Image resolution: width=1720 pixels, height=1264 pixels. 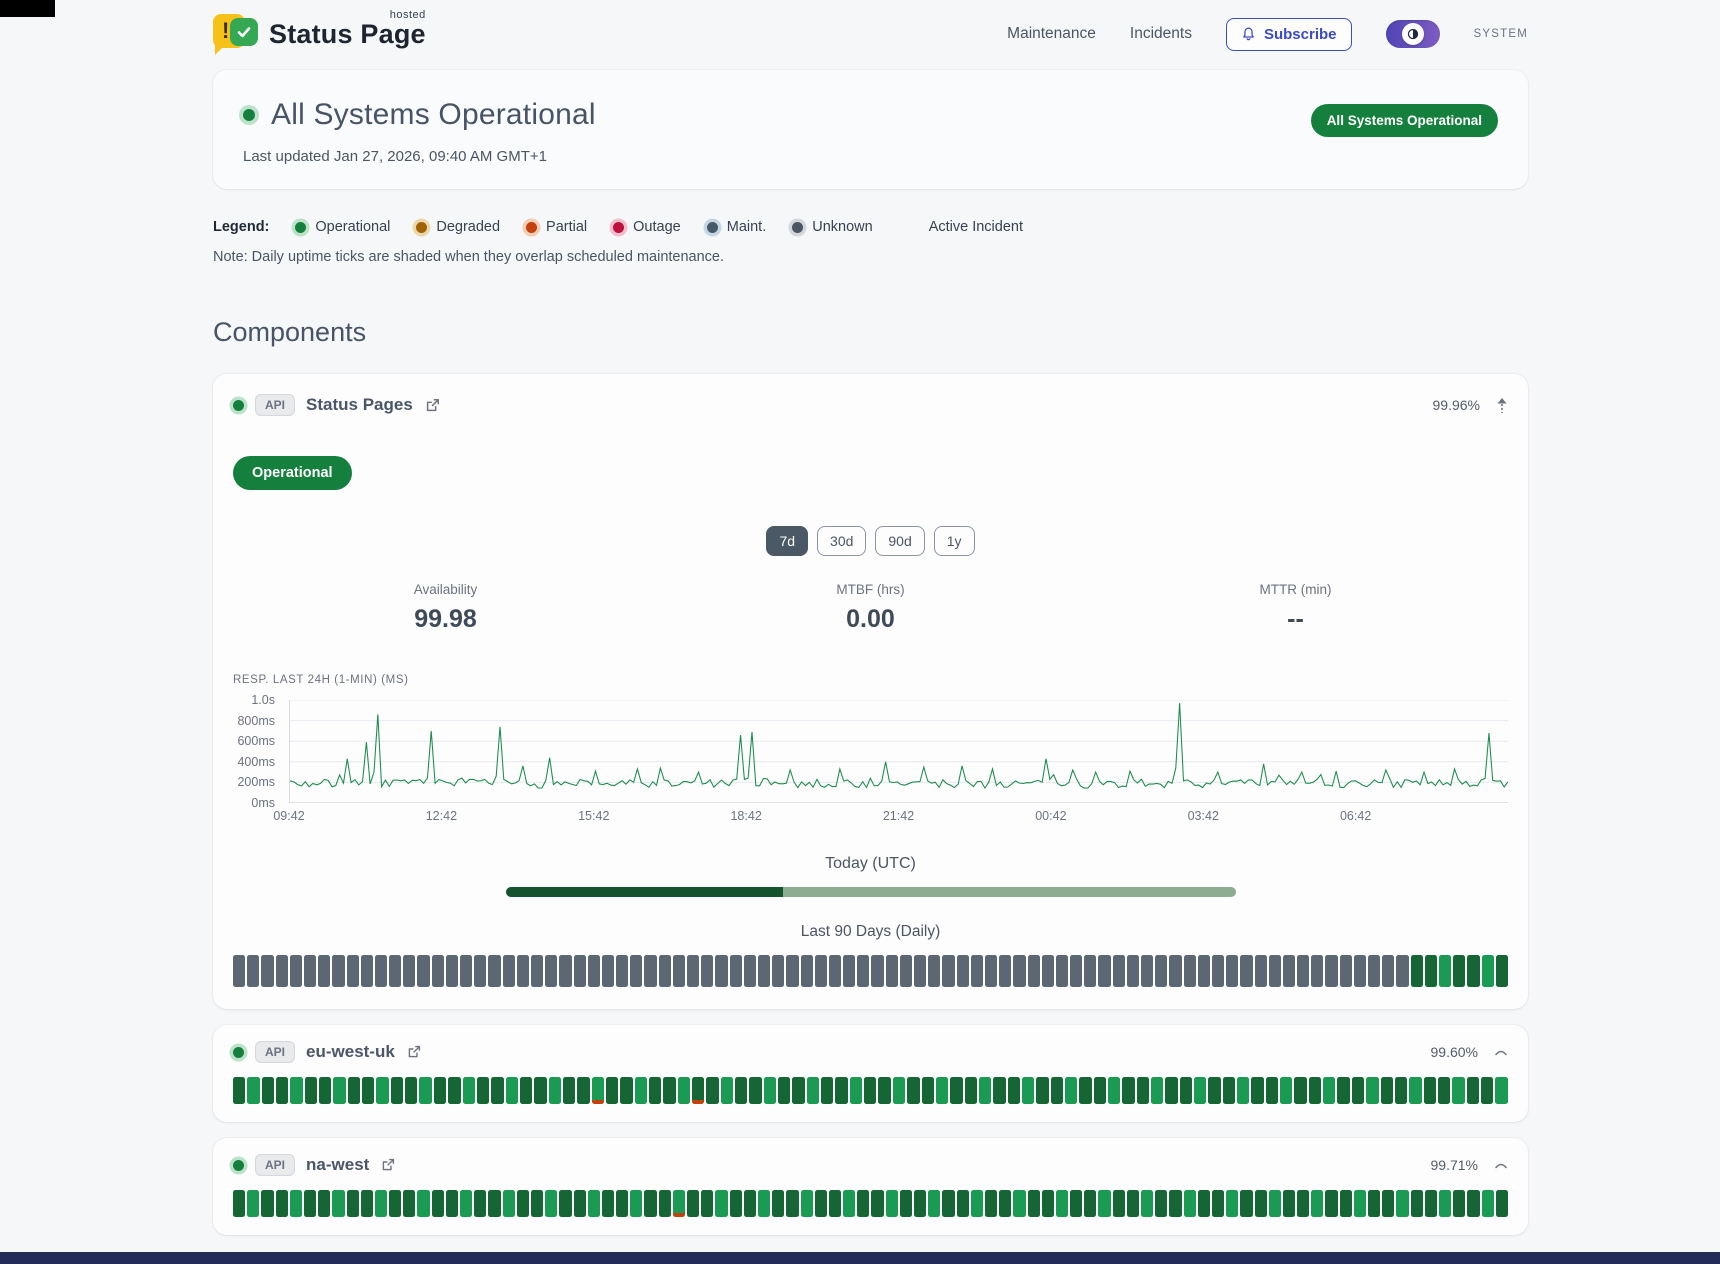 What do you see at coordinates (787, 541) in the screenshot?
I see `range-button-7d: 7d` at bounding box center [787, 541].